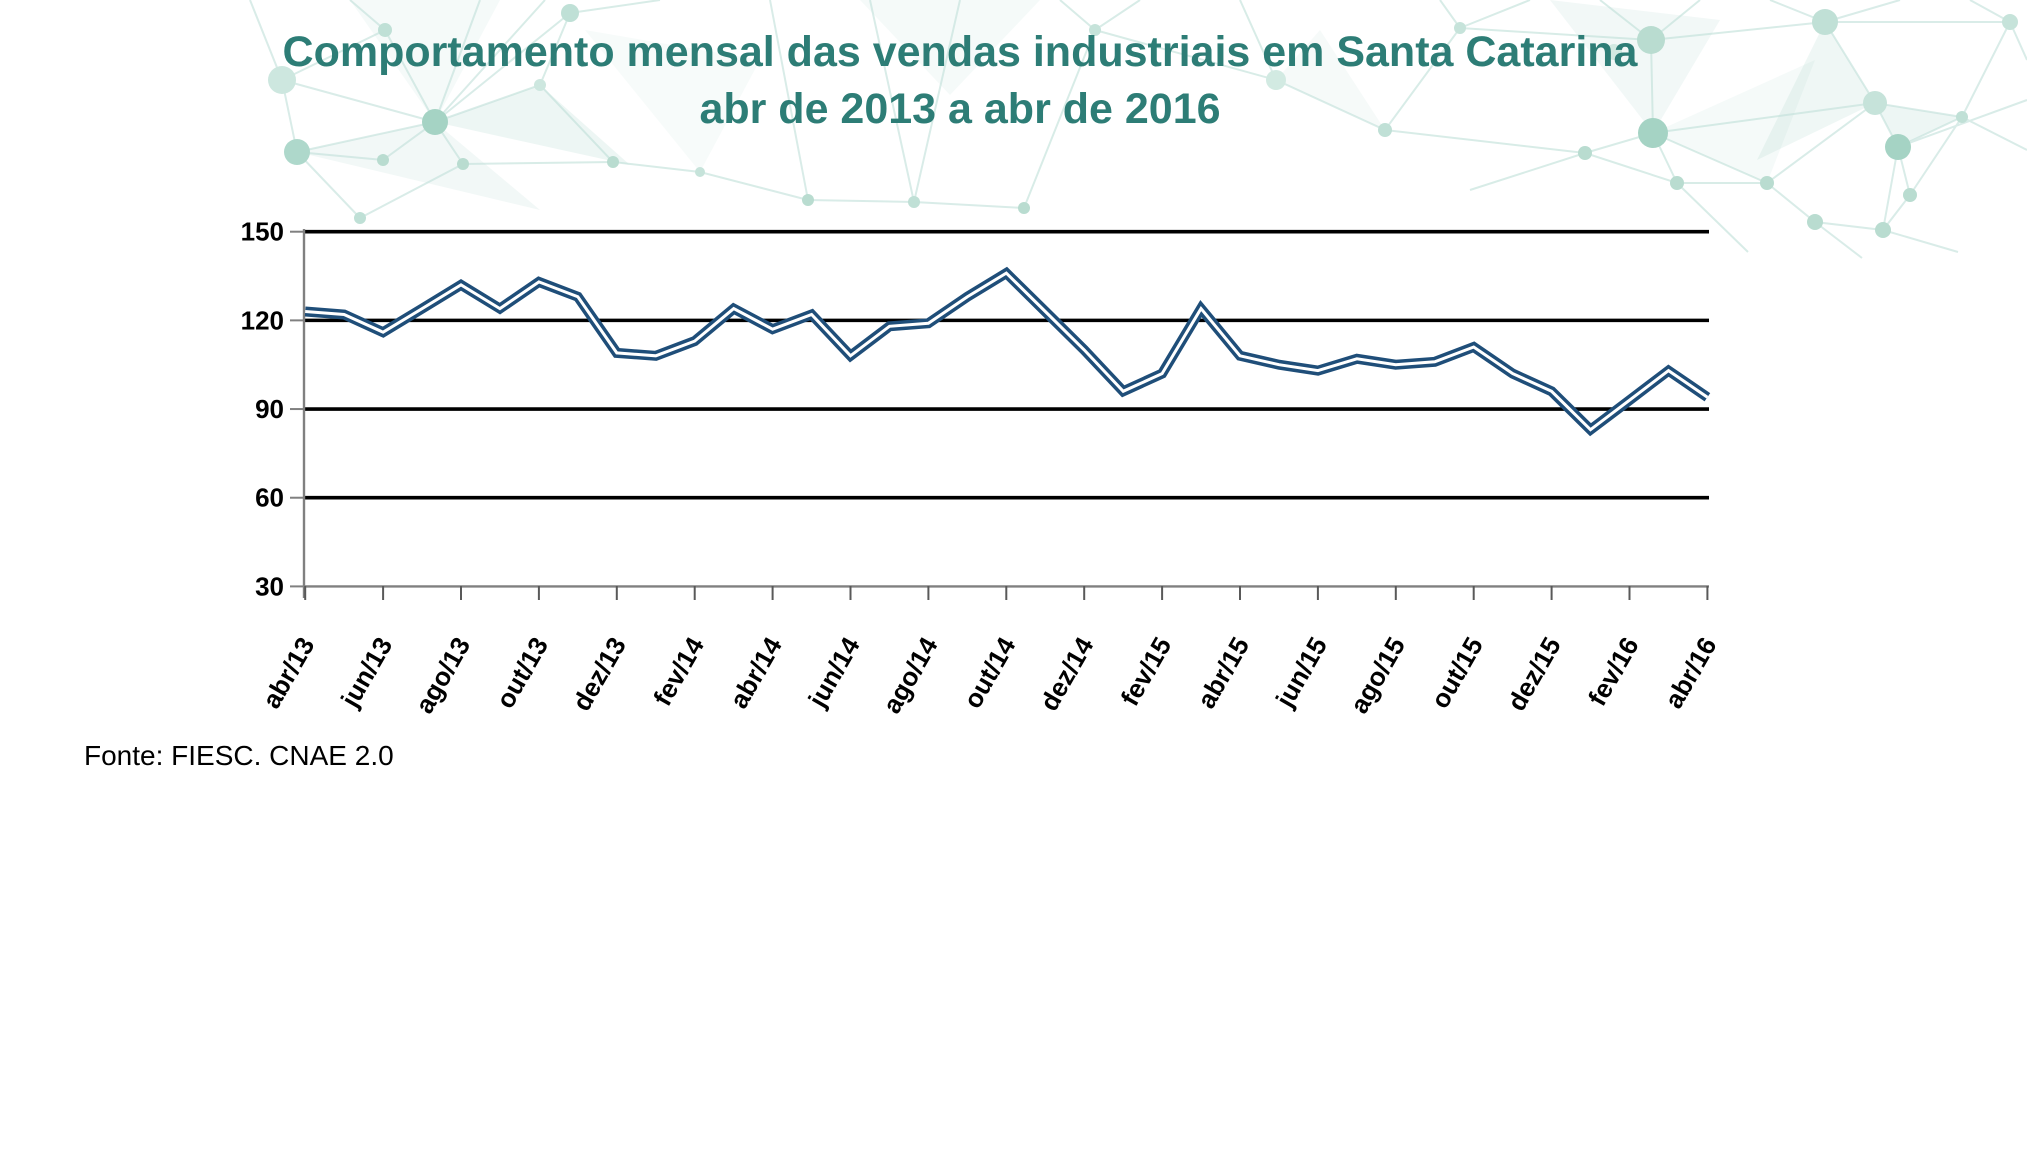 The height and width of the screenshot is (1176, 2027). I want to click on x-axis-label: jun/14, so click(834, 672).